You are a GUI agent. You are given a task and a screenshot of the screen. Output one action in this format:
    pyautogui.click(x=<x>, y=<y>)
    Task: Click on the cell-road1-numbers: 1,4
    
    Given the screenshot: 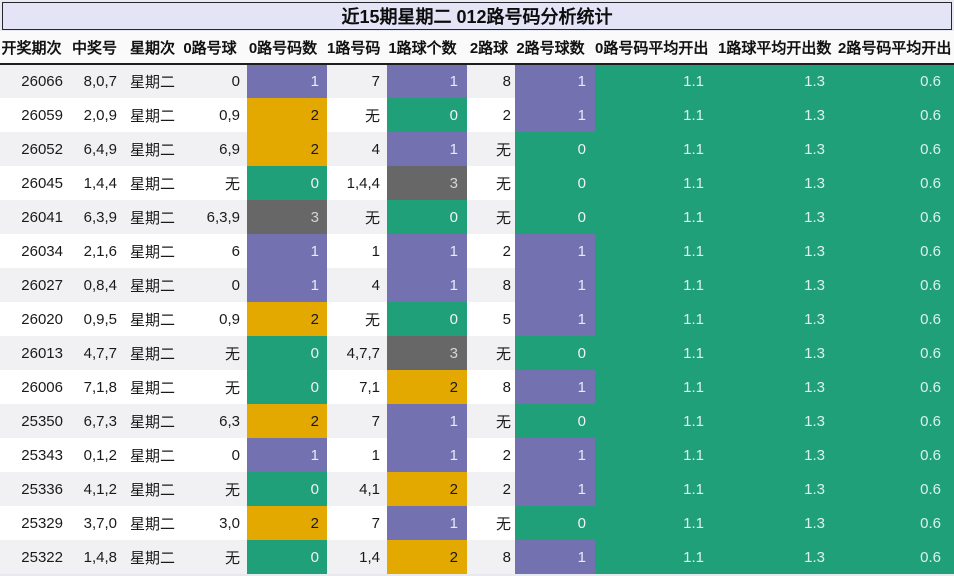 What is the action you would take?
    pyautogui.click(x=369, y=557)
    